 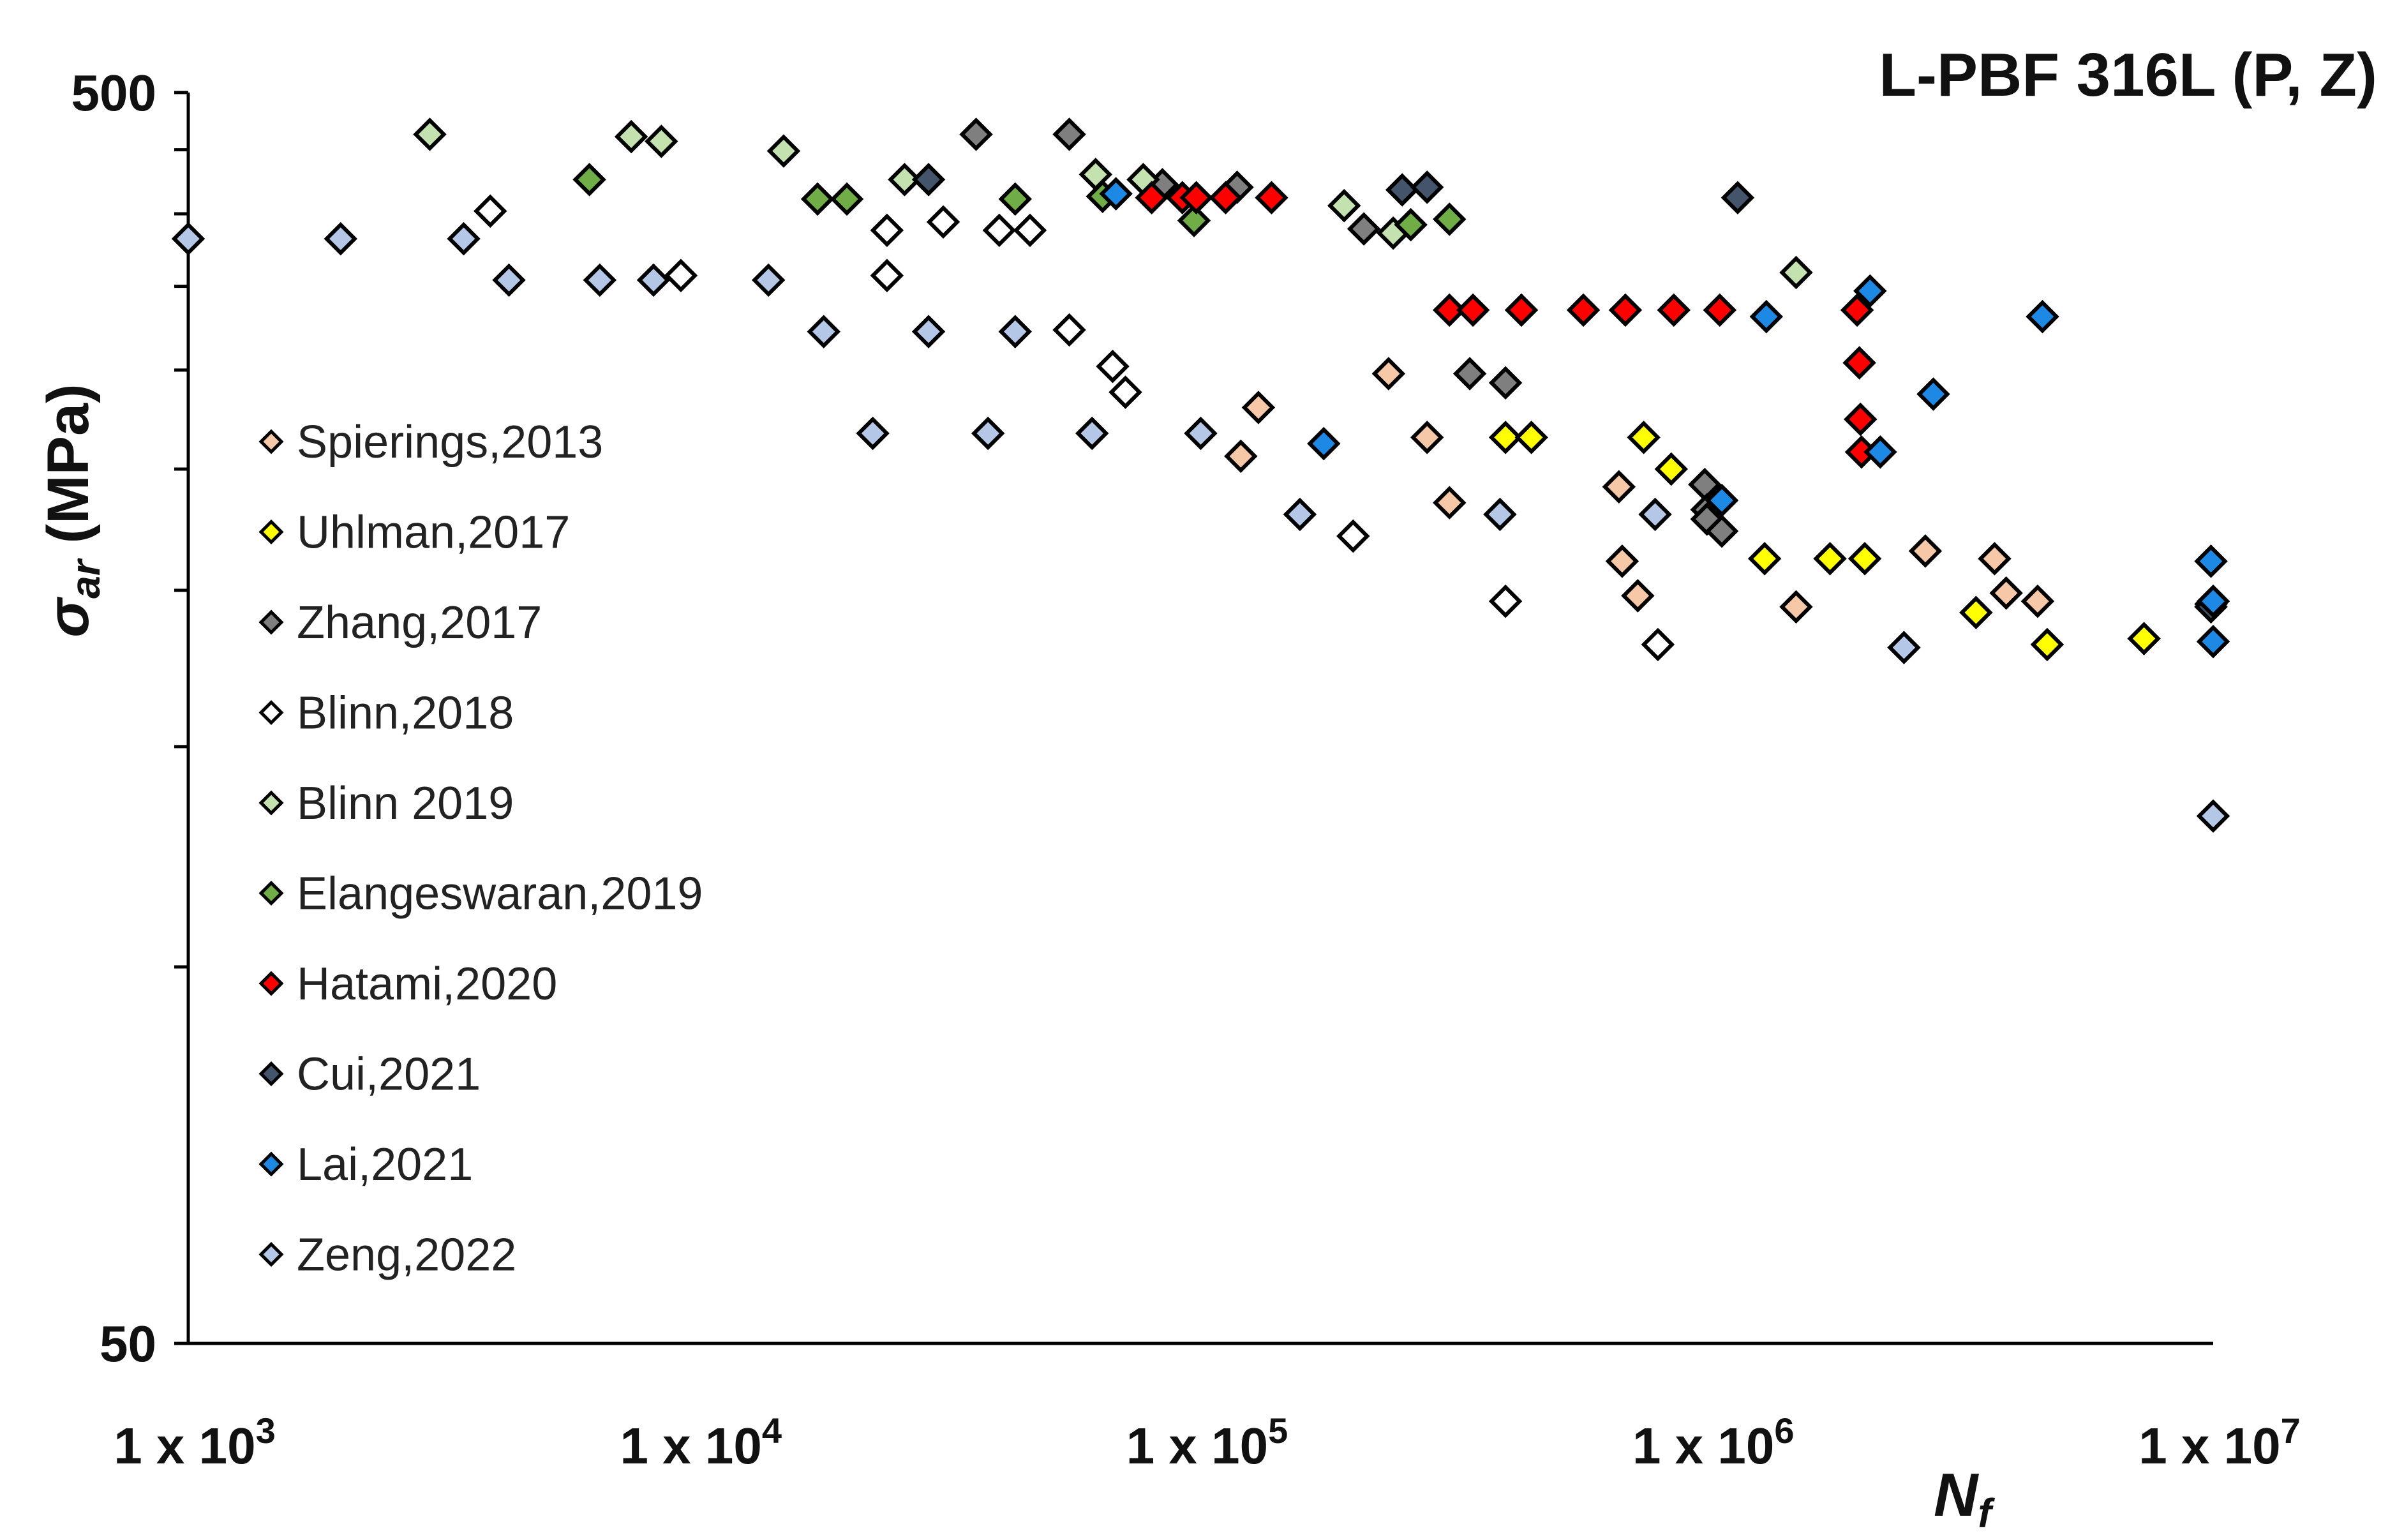 I want to click on x-tick-label: 1 x 10⁷, so click(x=2220, y=1442).